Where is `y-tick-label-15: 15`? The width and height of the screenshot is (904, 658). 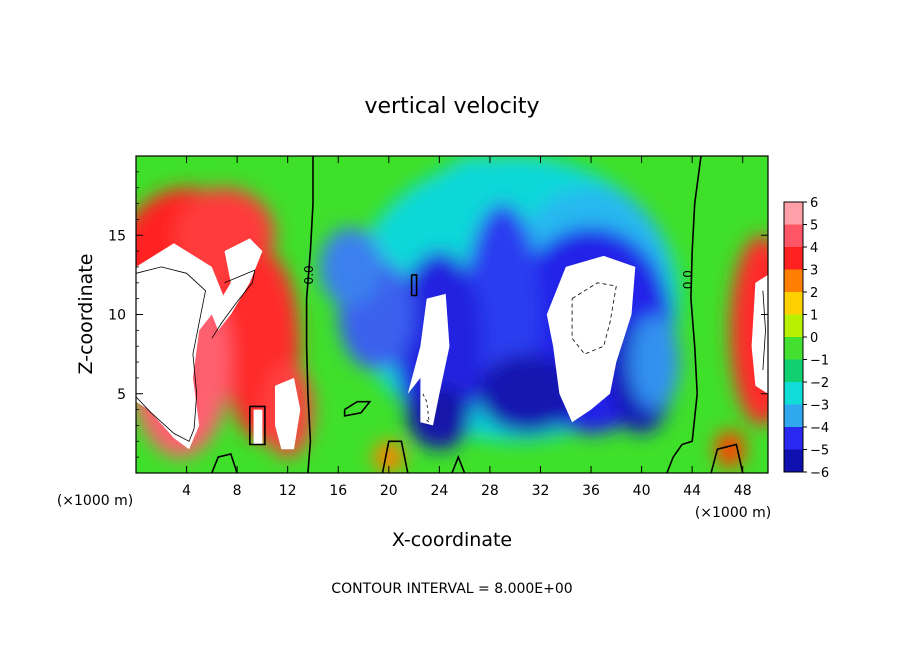 y-tick-label-15: 15 is located at coordinates (117, 236).